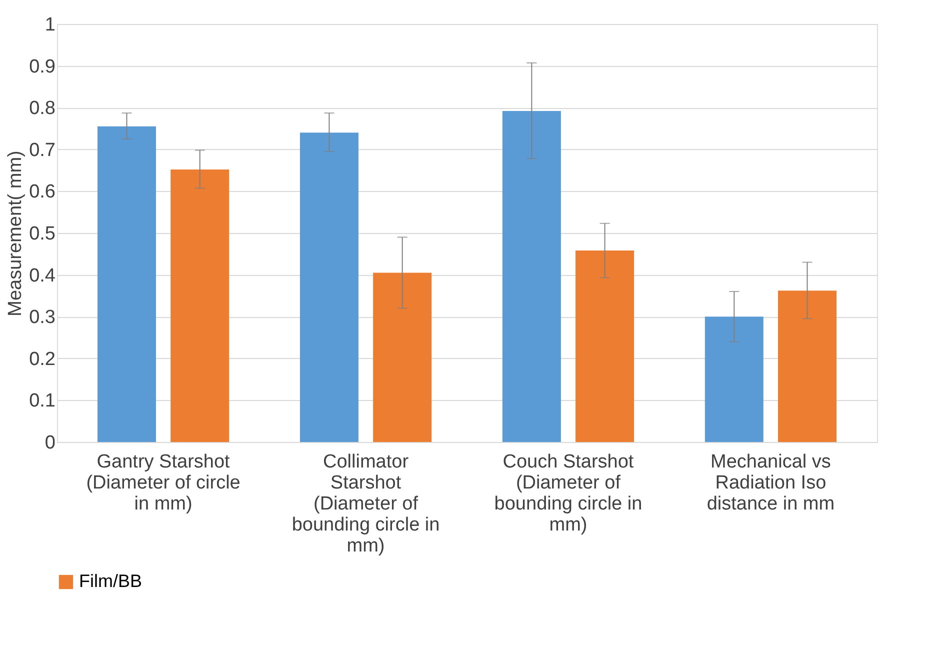  I want to click on y-axis-title: Measurement( mm), so click(15, 233).